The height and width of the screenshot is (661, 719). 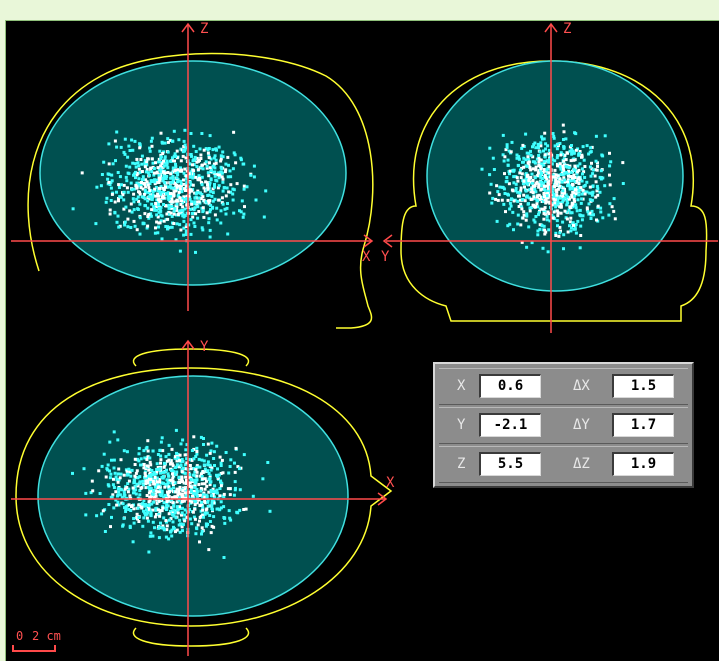 I want to click on delta-y-value-field: 1.7, so click(x=643, y=425).